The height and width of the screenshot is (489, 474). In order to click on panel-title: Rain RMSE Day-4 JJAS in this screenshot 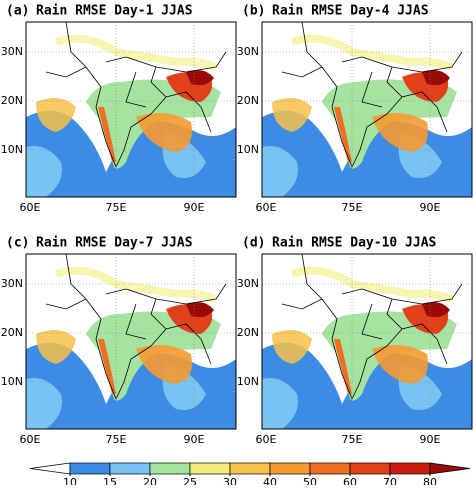, I will do `click(350, 11)`.